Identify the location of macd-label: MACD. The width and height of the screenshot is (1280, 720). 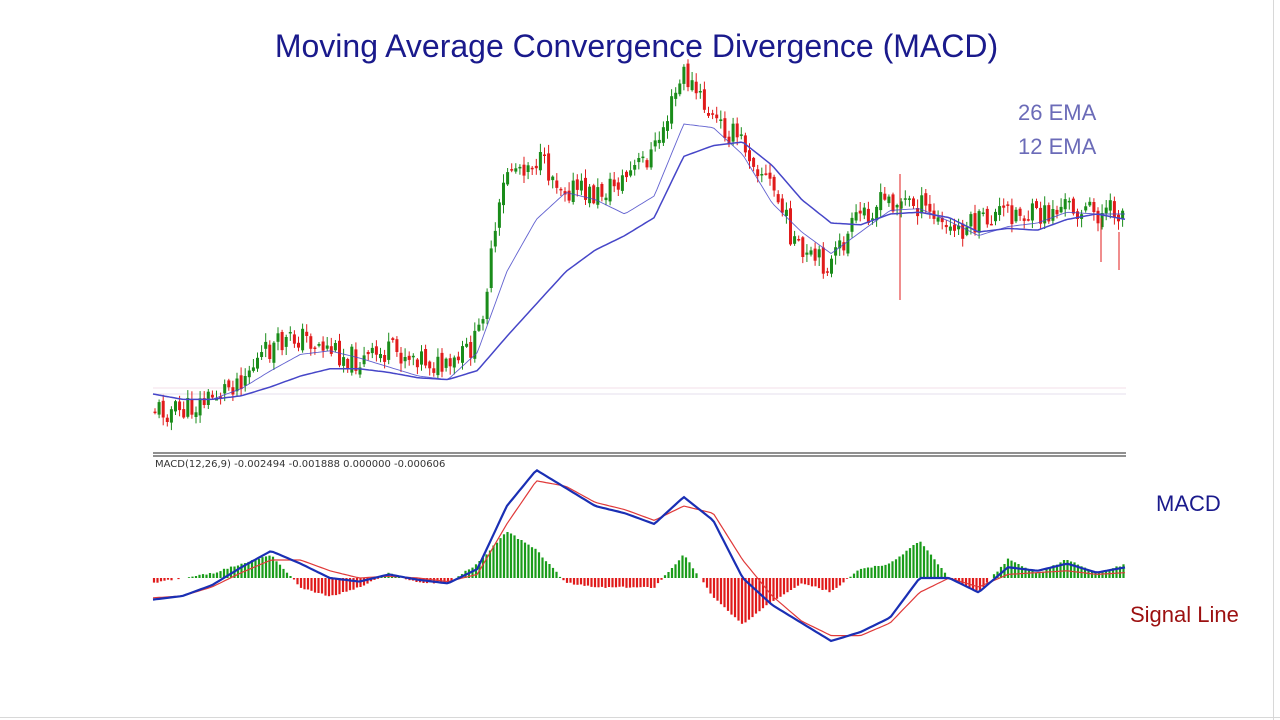
(1188, 503).